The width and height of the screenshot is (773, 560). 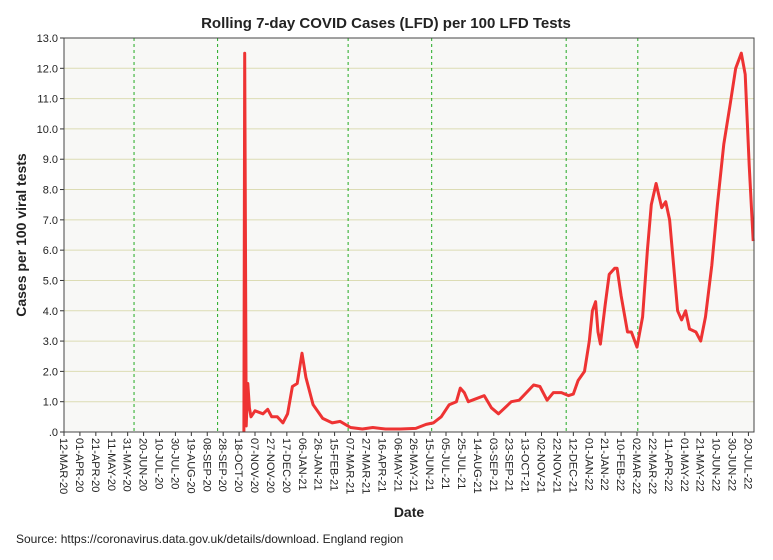 What do you see at coordinates (700, 465) in the screenshot?
I see `x-tick-label: 21-MAY-22` at bounding box center [700, 465].